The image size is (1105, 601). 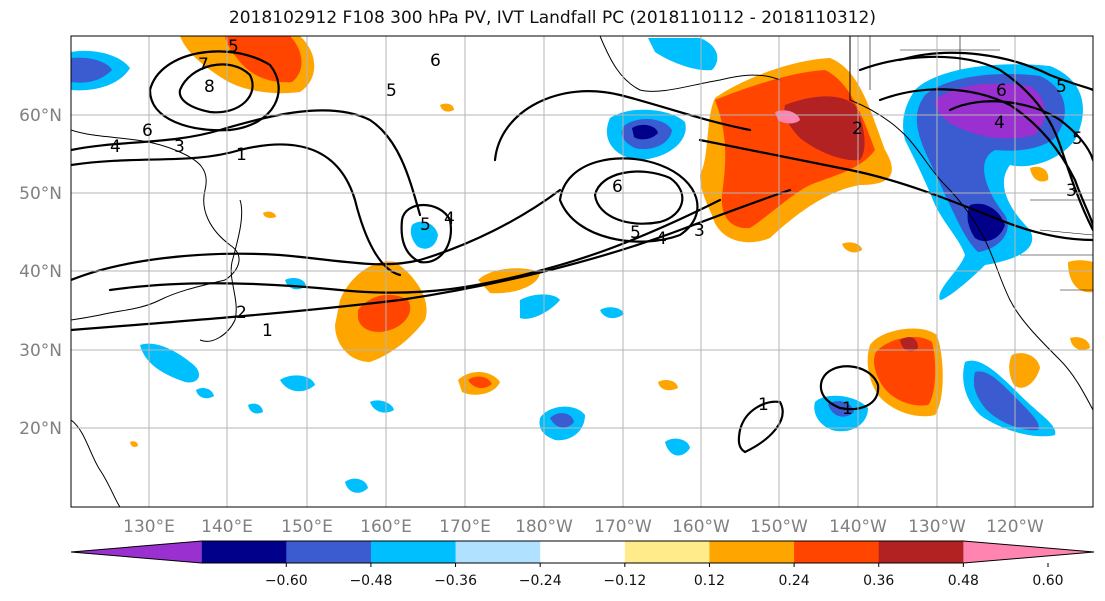 I want to click on longitude-label: 150°E, so click(x=307, y=527).